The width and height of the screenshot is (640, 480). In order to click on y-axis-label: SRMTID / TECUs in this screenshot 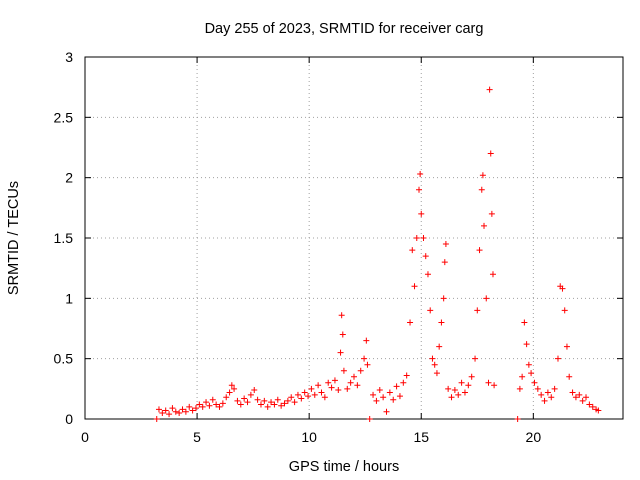, I will do `click(14, 238)`.